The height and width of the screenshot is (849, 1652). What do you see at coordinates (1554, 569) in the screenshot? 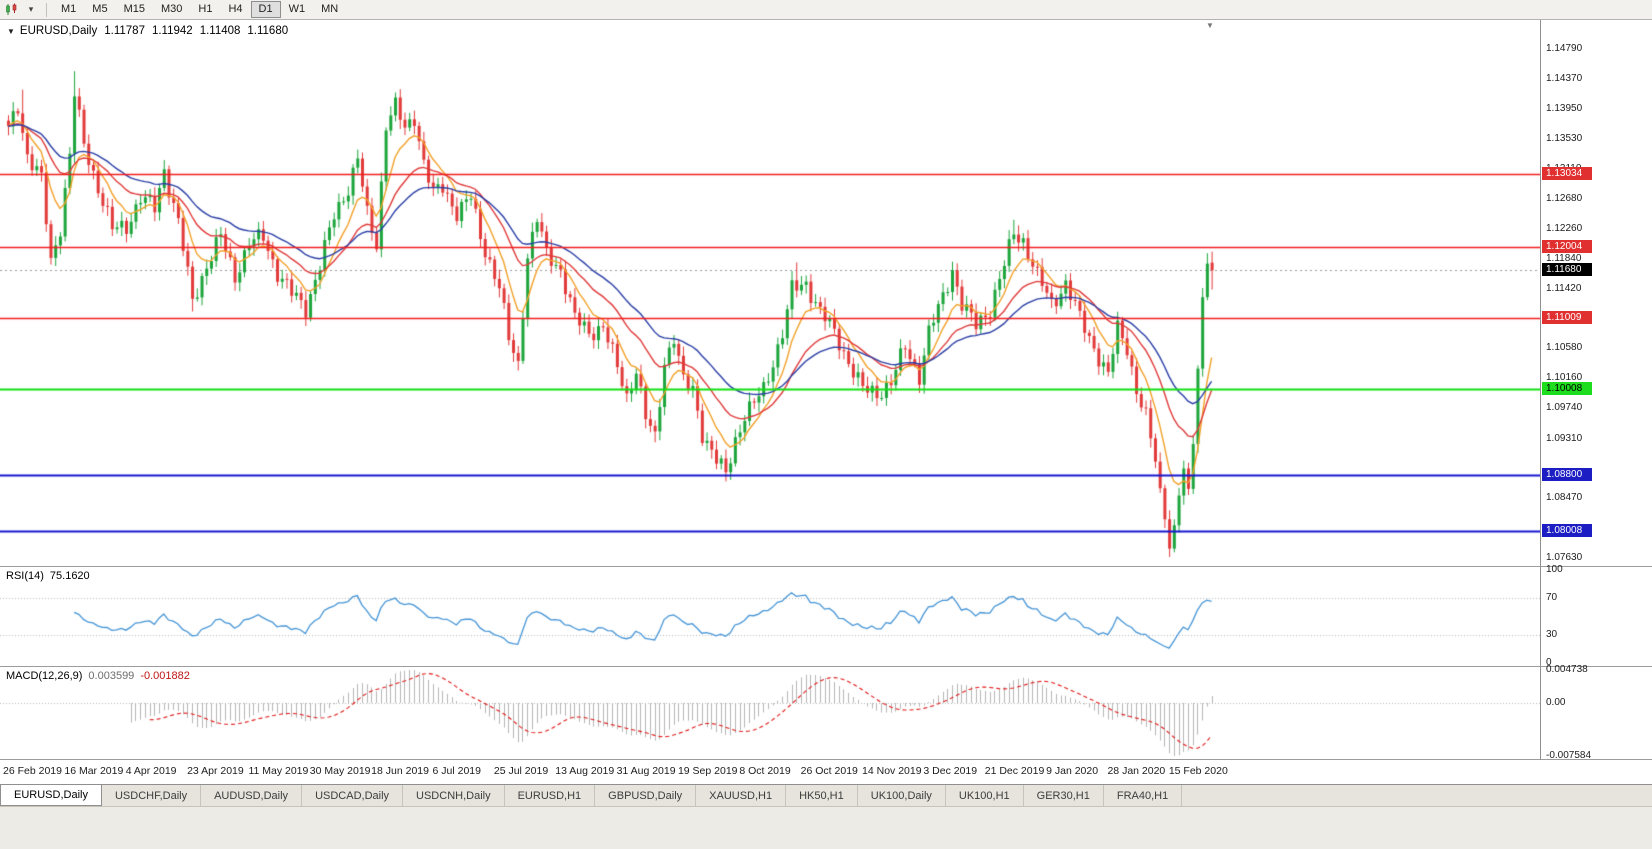
I see `rsi-scale-tick: 100` at bounding box center [1554, 569].